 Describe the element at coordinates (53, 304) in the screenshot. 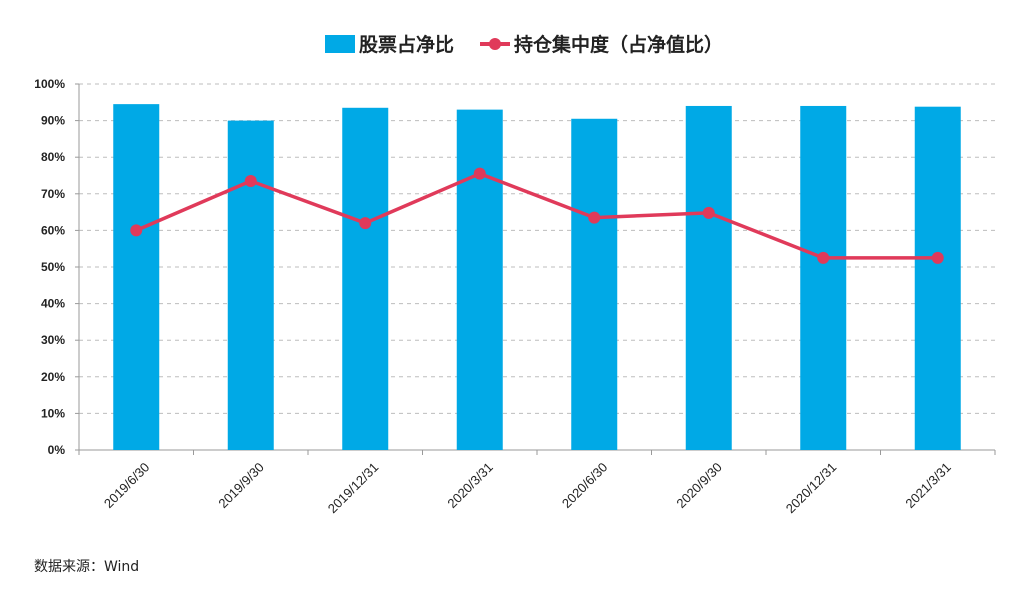

I see `y-tick-label: 40%` at that location.